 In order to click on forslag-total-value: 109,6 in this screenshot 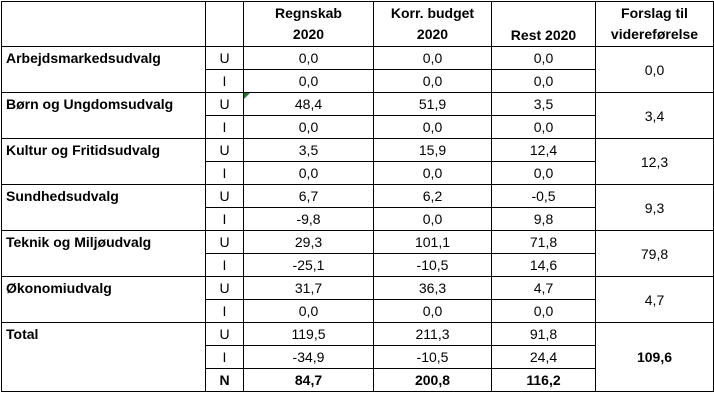, I will do `click(654, 357)`.